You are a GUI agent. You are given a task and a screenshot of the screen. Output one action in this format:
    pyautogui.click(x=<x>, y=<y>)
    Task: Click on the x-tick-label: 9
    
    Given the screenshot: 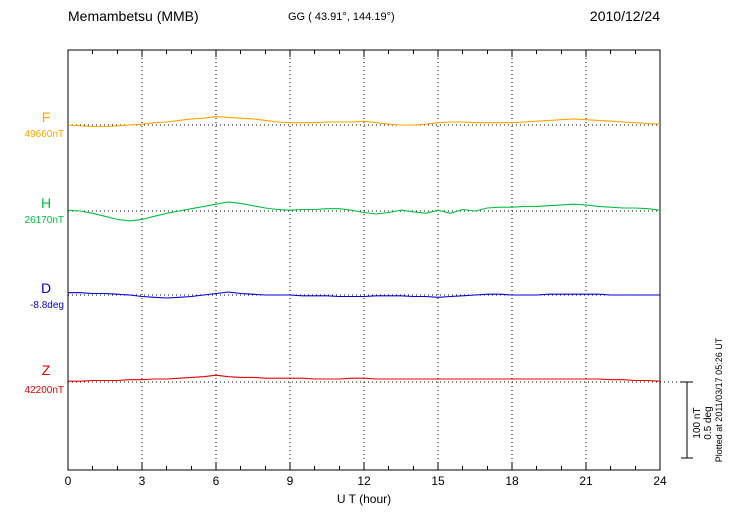 What is the action you would take?
    pyautogui.click(x=290, y=481)
    